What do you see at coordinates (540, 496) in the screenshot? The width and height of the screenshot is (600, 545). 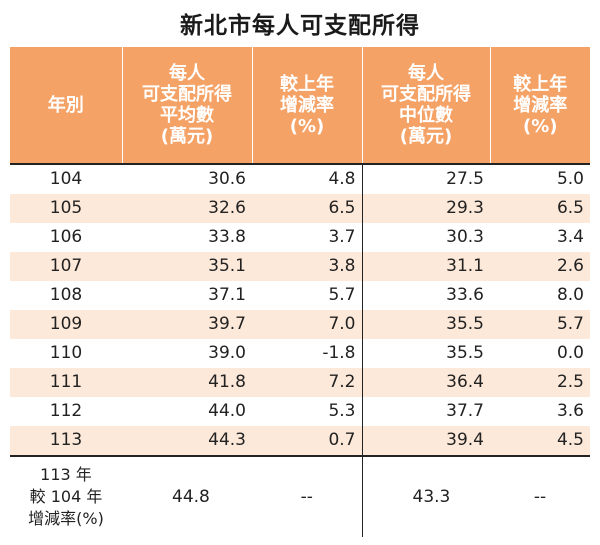 I see `summary-median-change: --` at bounding box center [540, 496].